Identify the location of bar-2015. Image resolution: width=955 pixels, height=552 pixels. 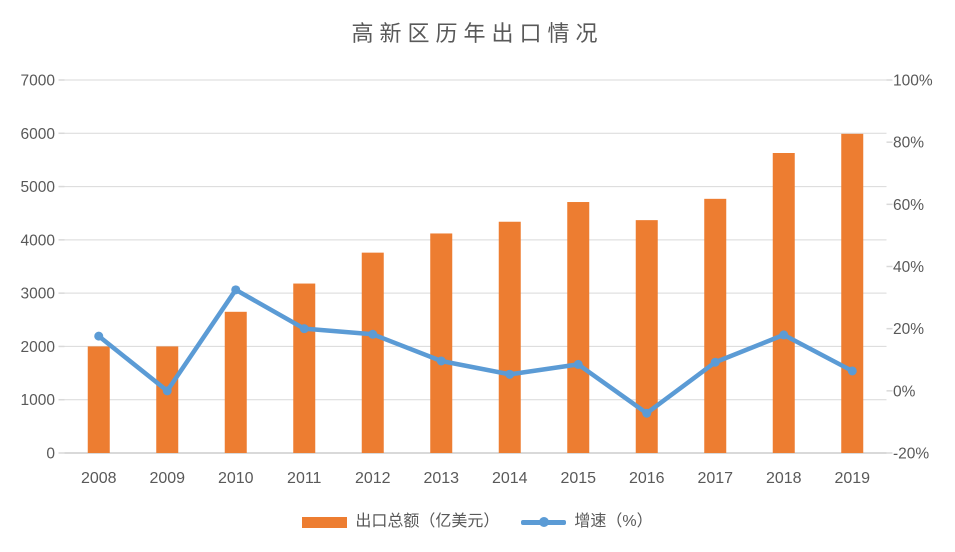
(578, 327).